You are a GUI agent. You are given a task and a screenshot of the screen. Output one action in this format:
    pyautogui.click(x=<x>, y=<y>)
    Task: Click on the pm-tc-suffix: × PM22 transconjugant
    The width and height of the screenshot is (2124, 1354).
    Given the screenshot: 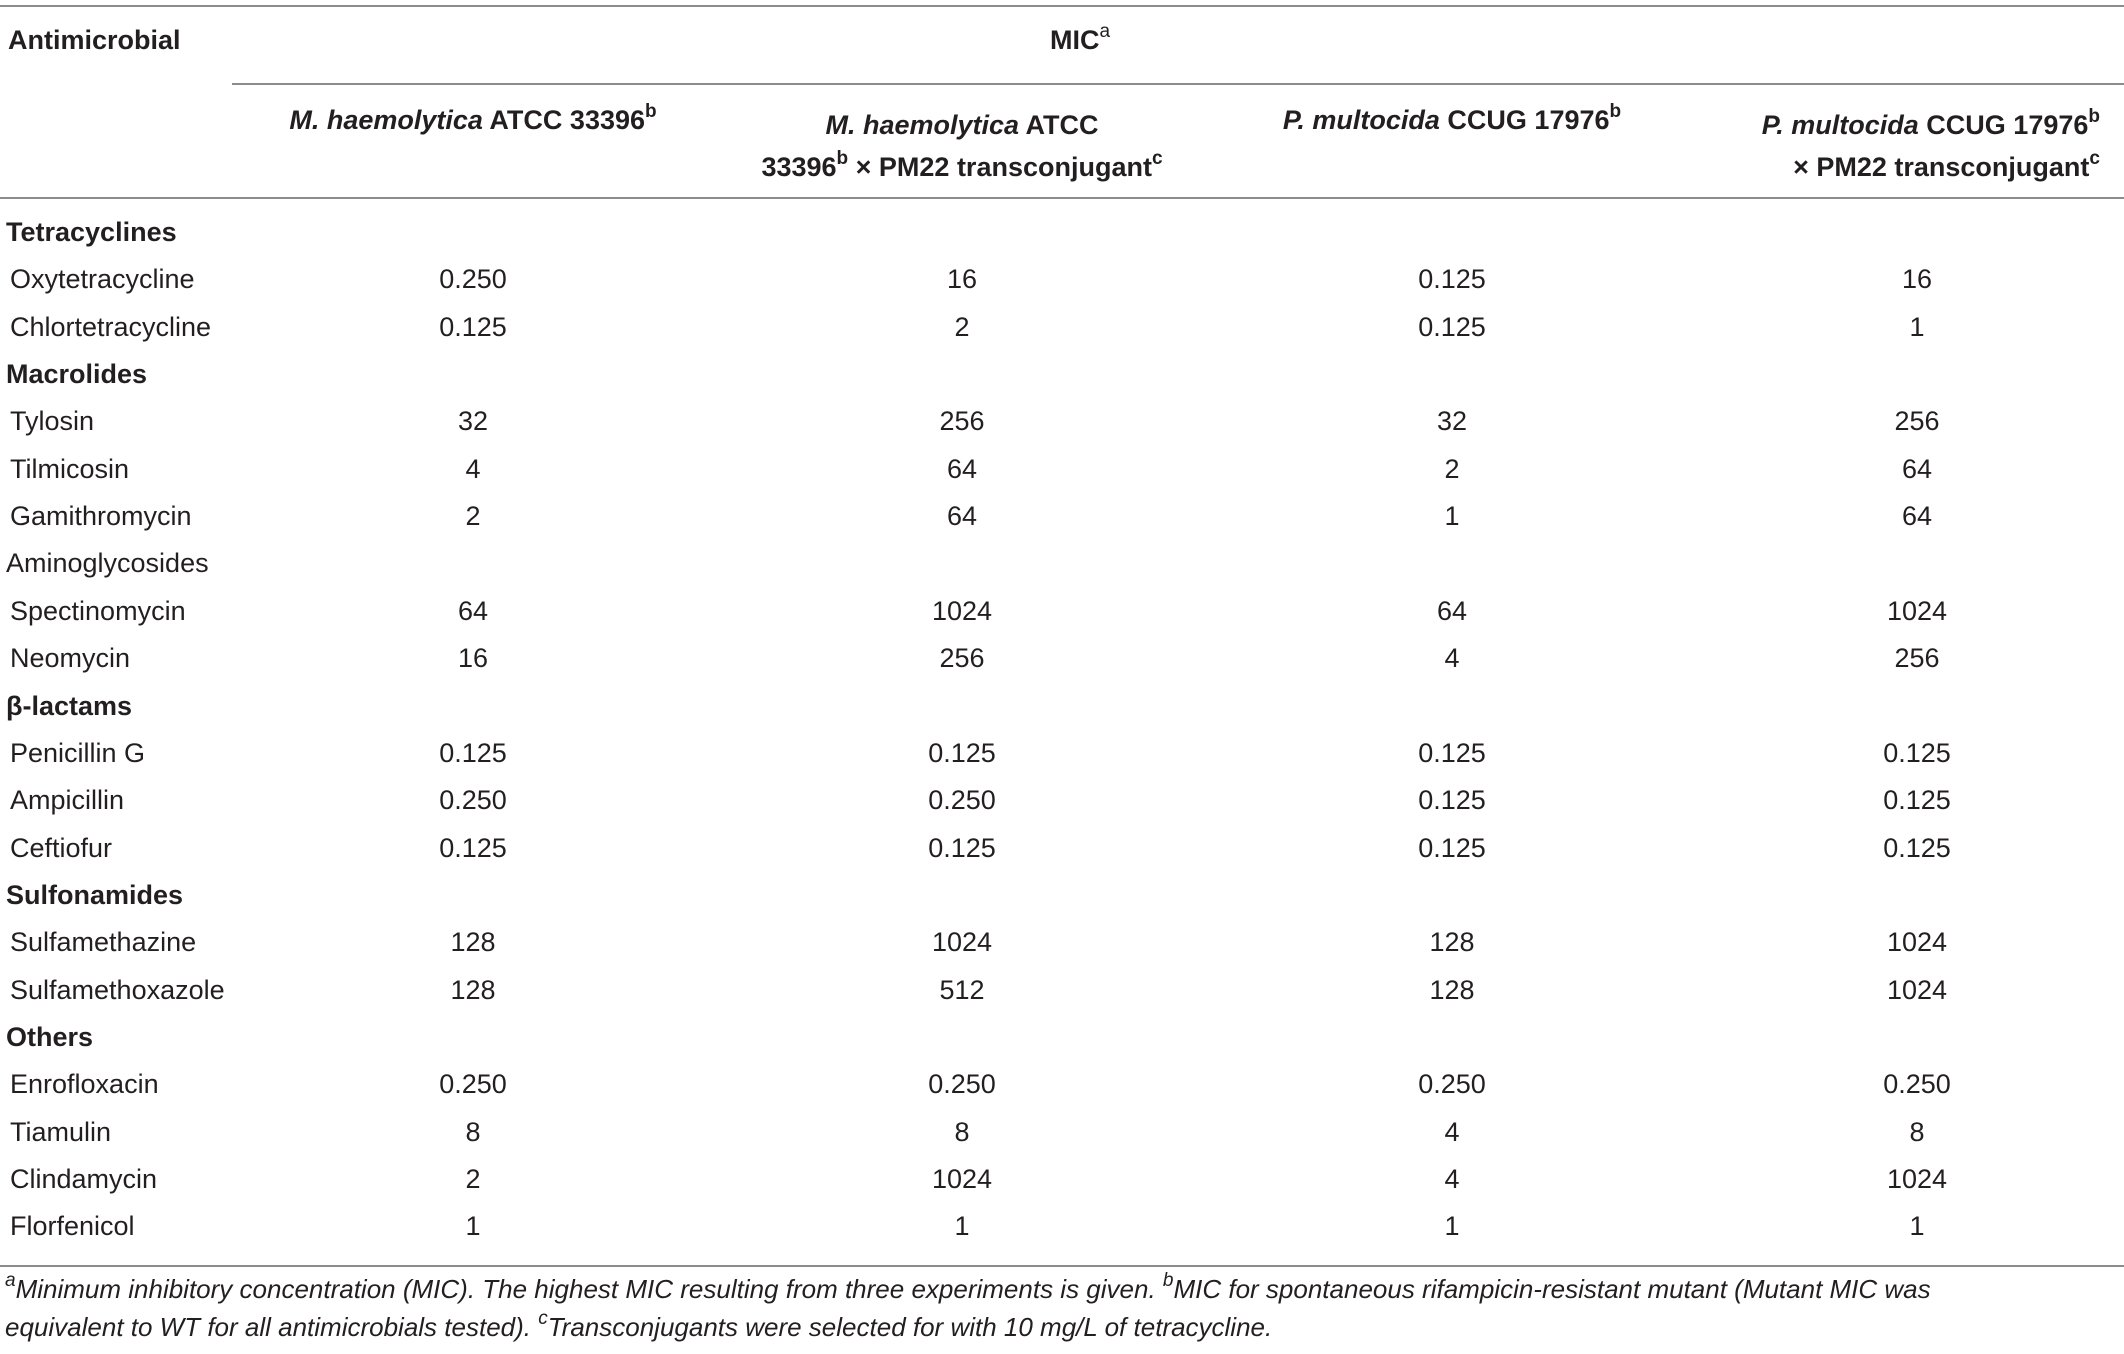 What is the action you would take?
    pyautogui.click(x=1941, y=167)
    